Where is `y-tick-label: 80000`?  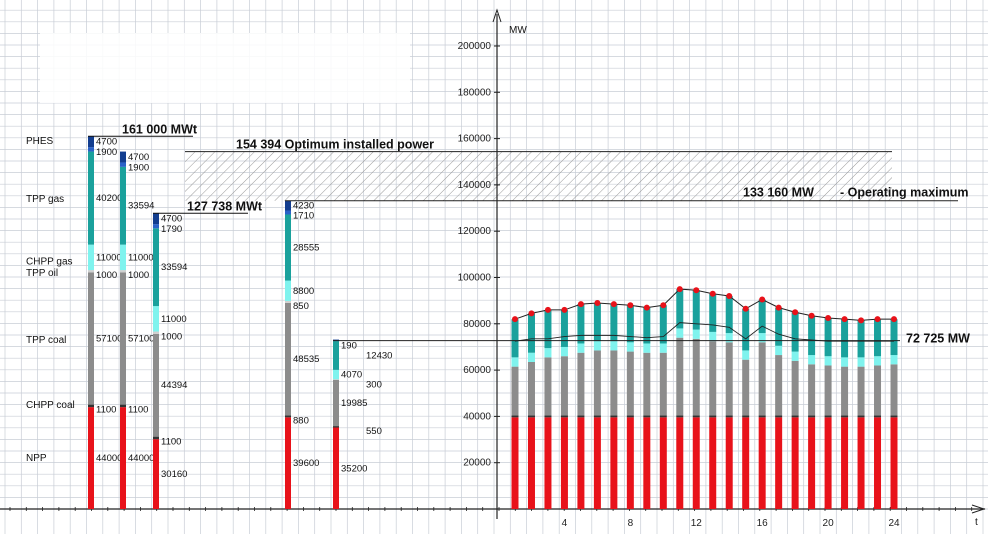
y-tick-label: 80000 is located at coordinates (477, 324).